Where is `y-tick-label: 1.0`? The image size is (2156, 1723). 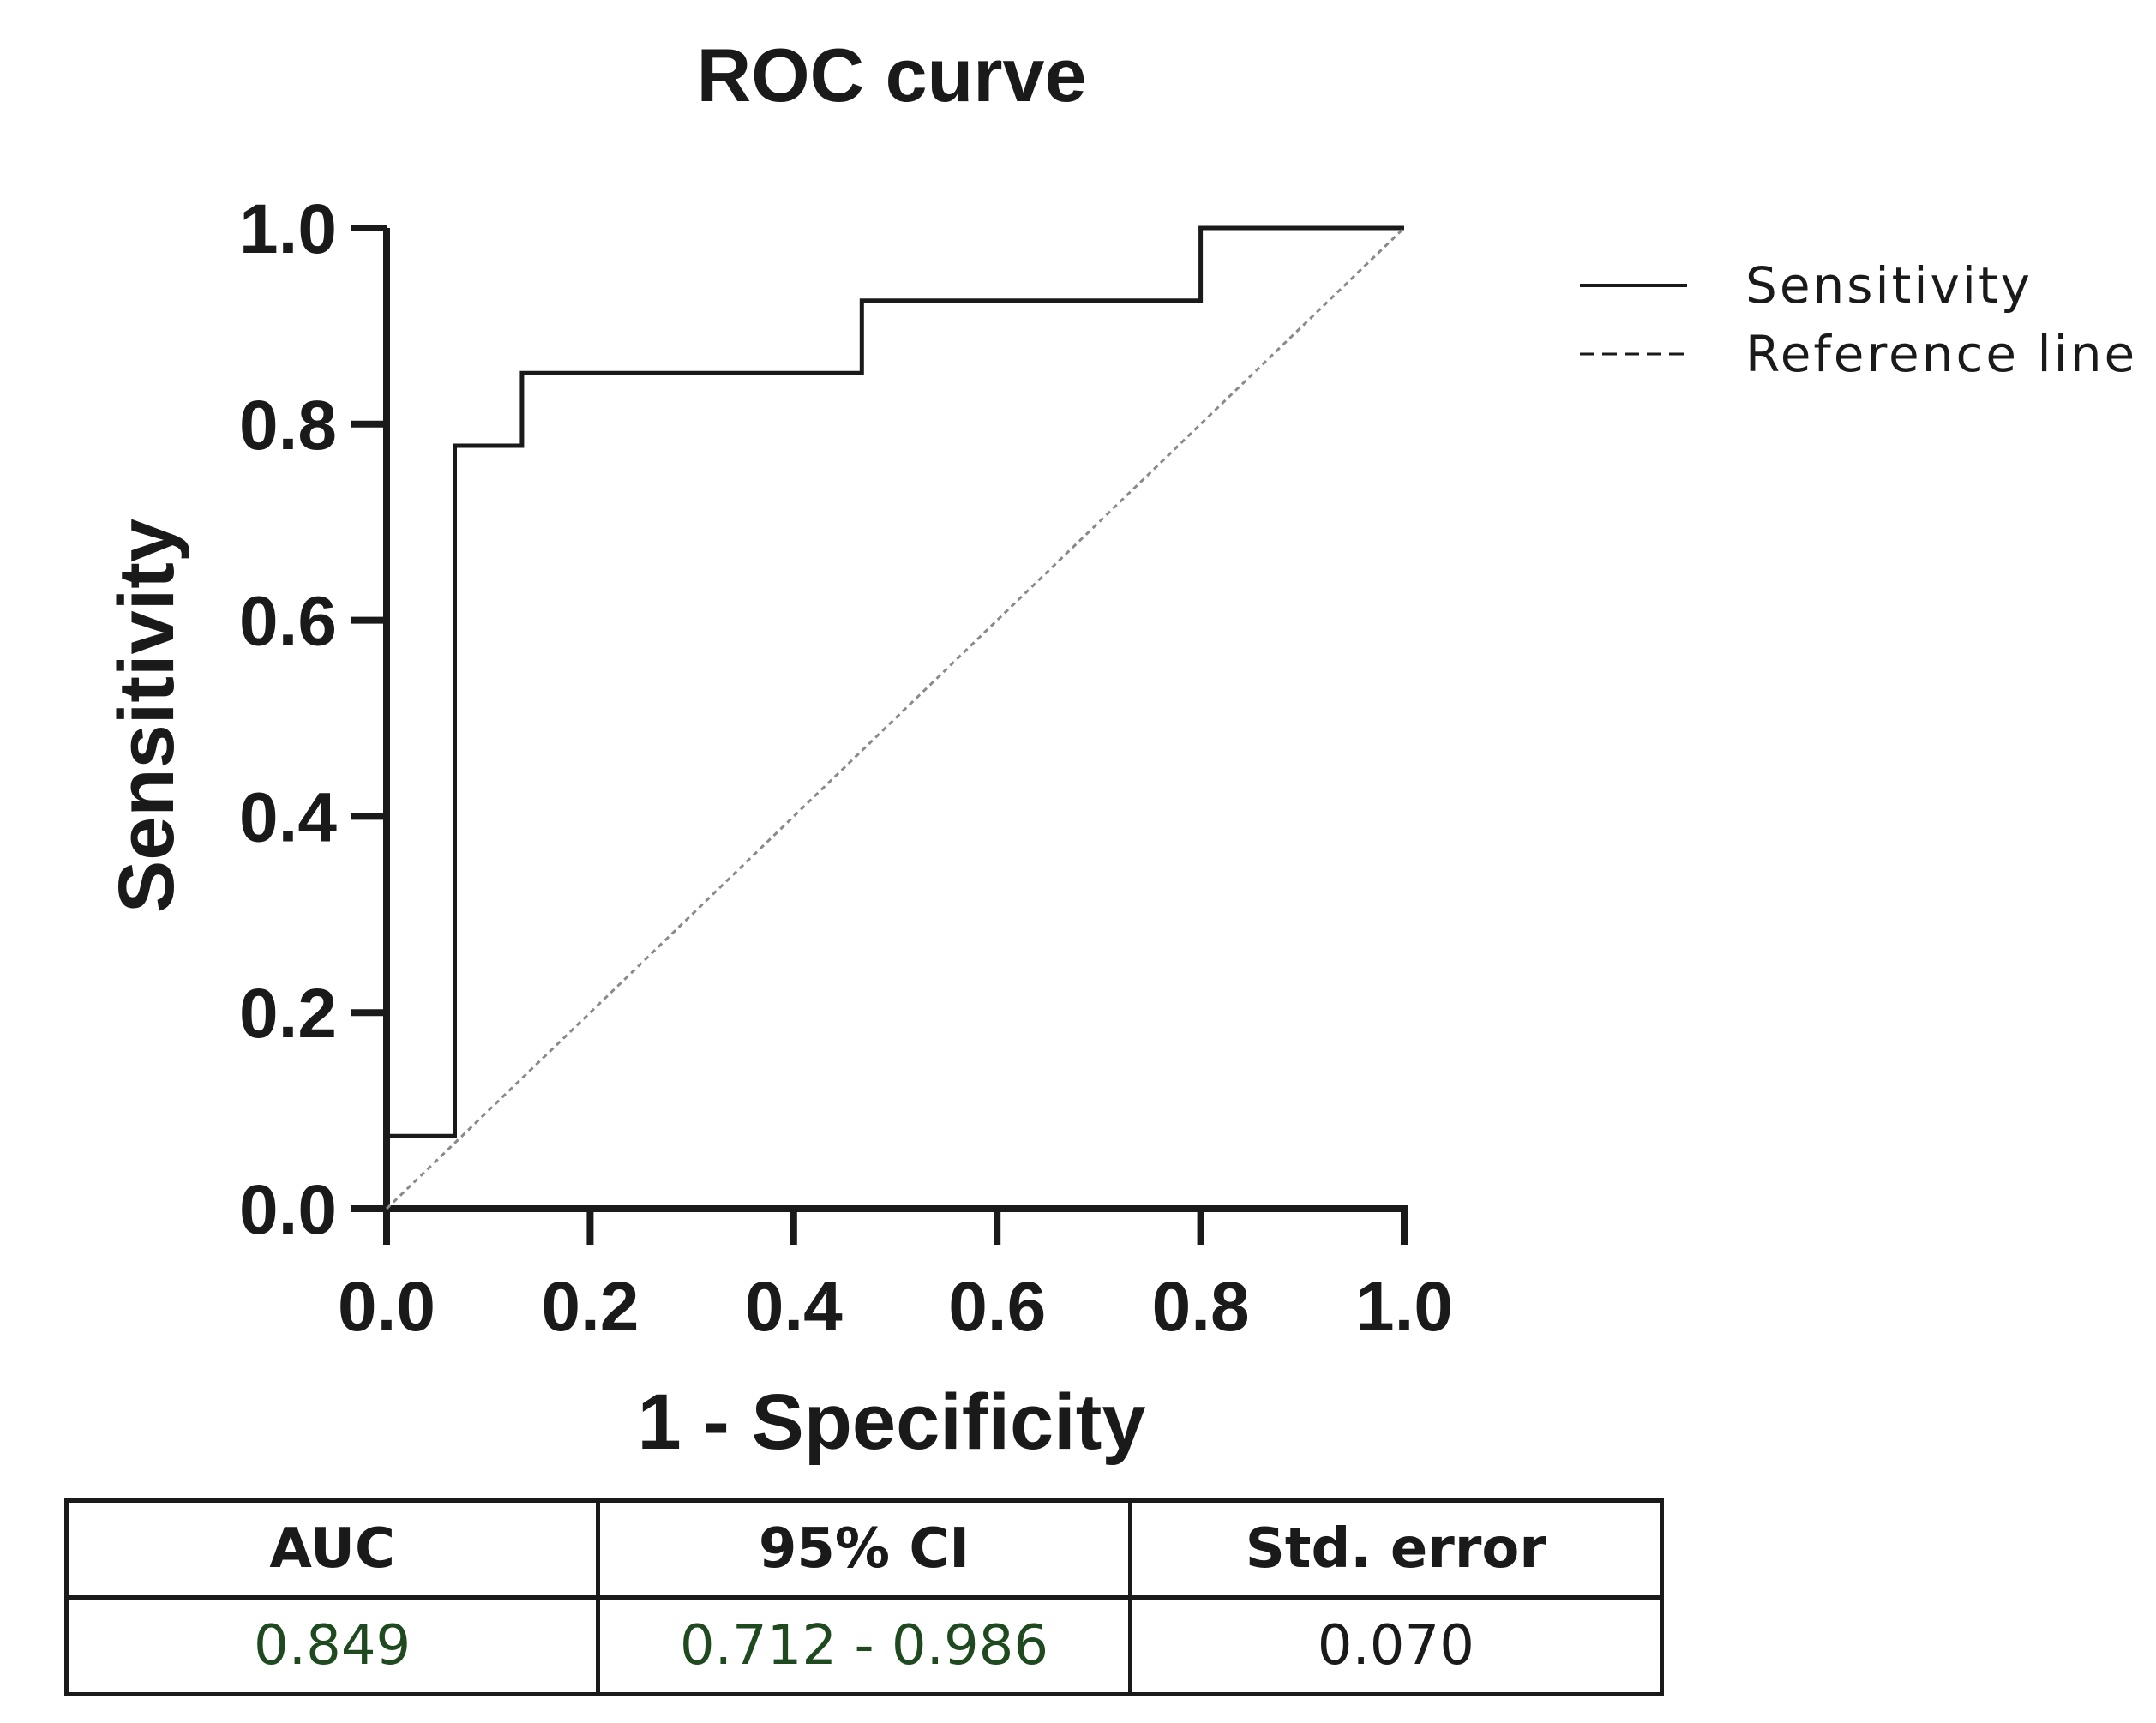 y-tick-label: 1.0 is located at coordinates (288, 229).